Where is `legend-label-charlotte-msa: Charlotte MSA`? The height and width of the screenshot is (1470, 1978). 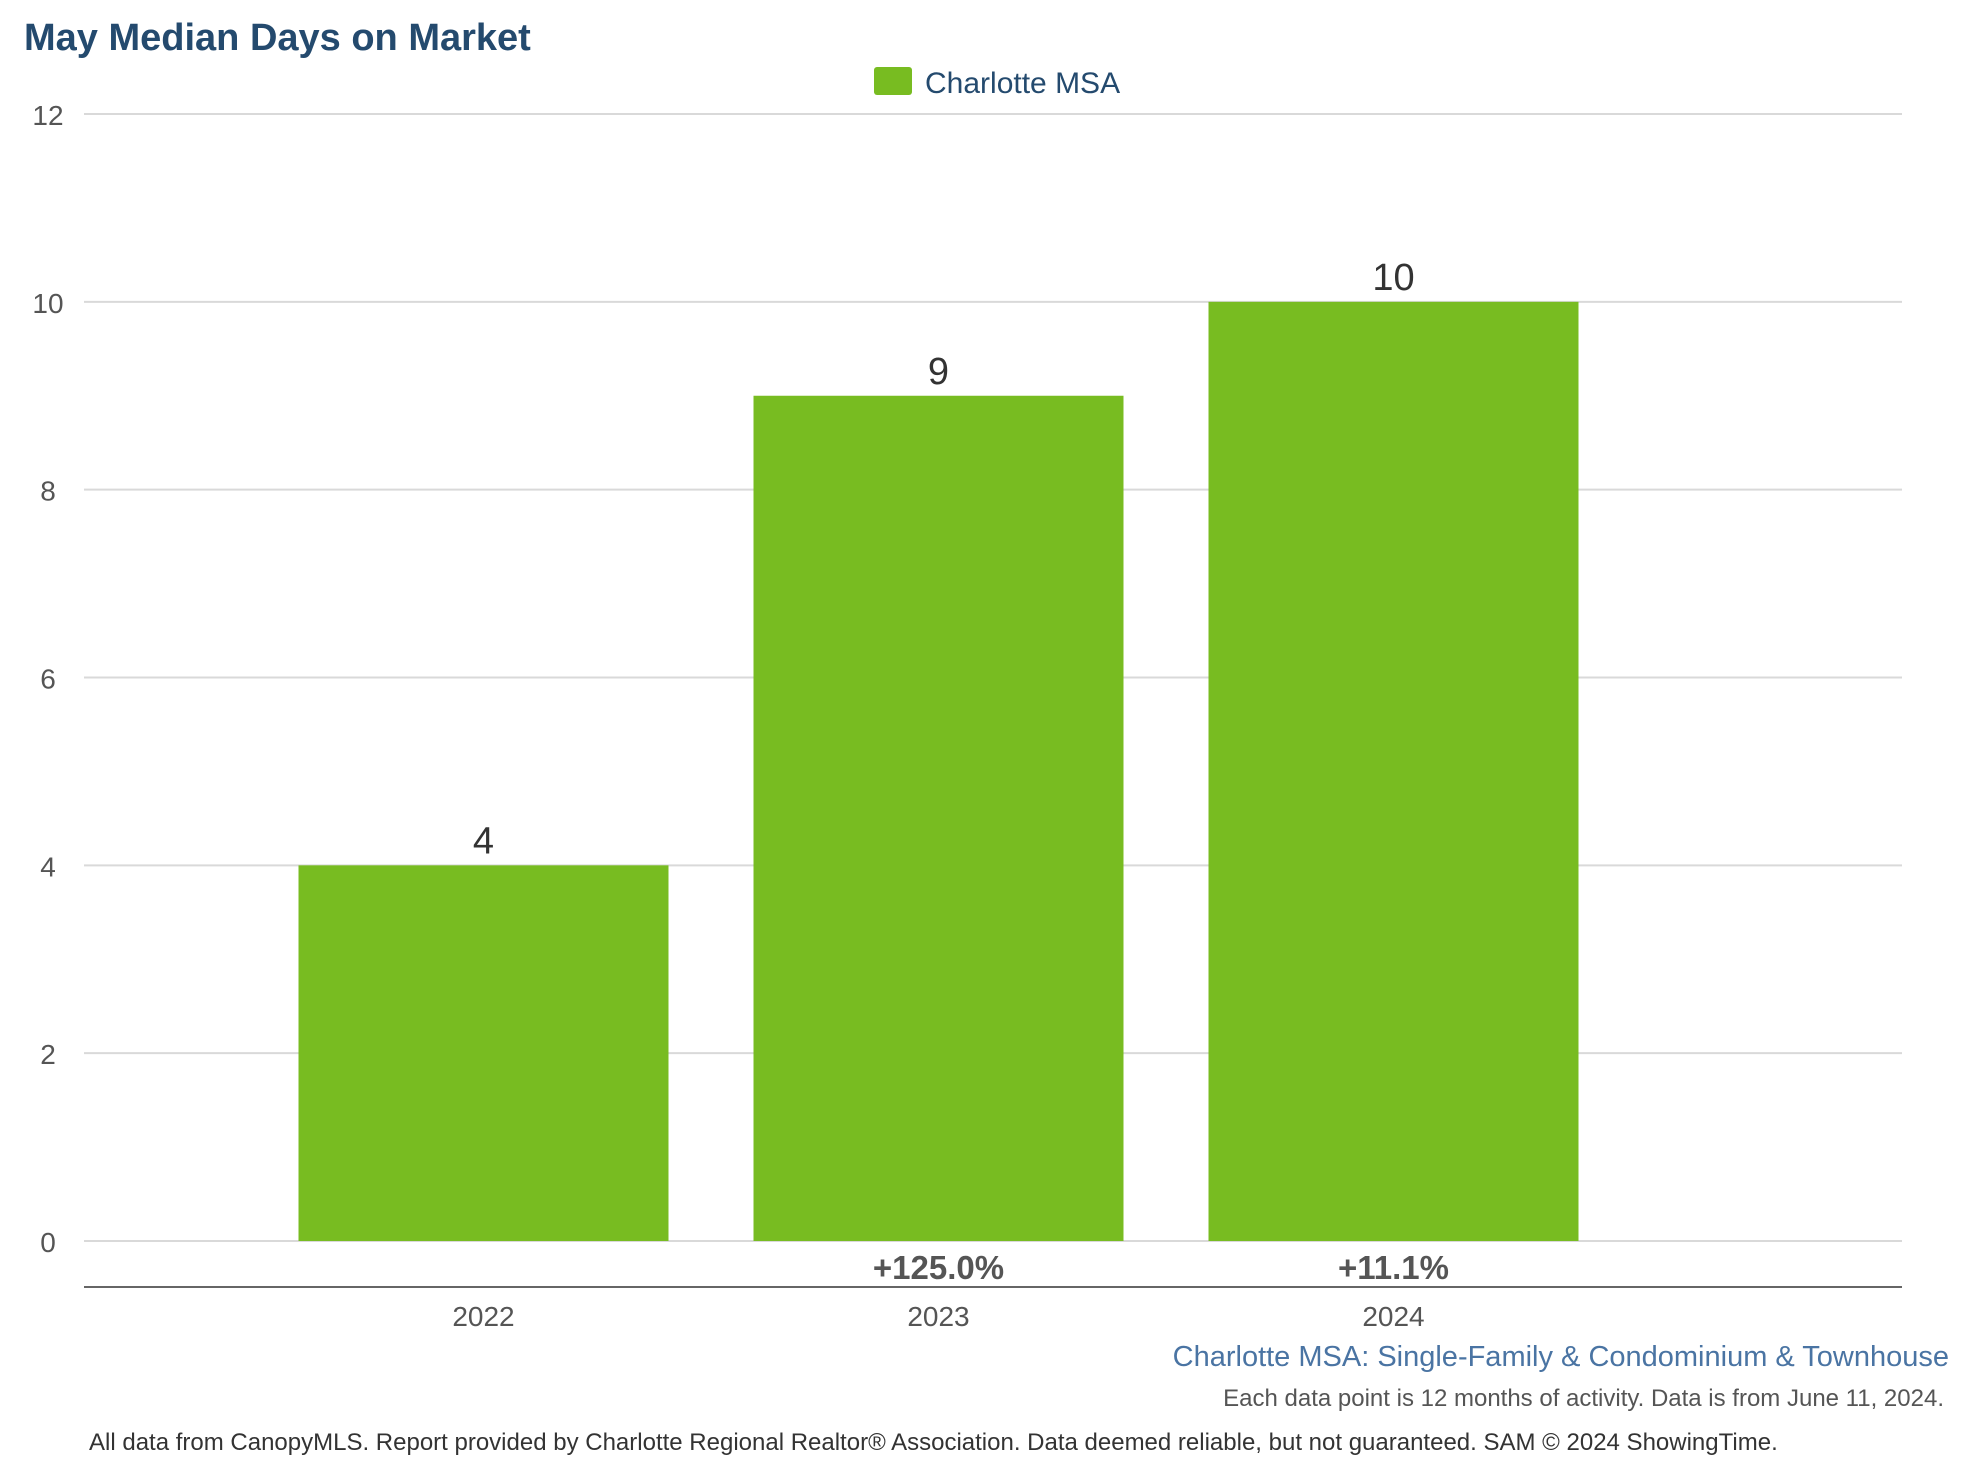 legend-label-charlotte-msa: Charlotte MSA is located at coordinates (1022, 83).